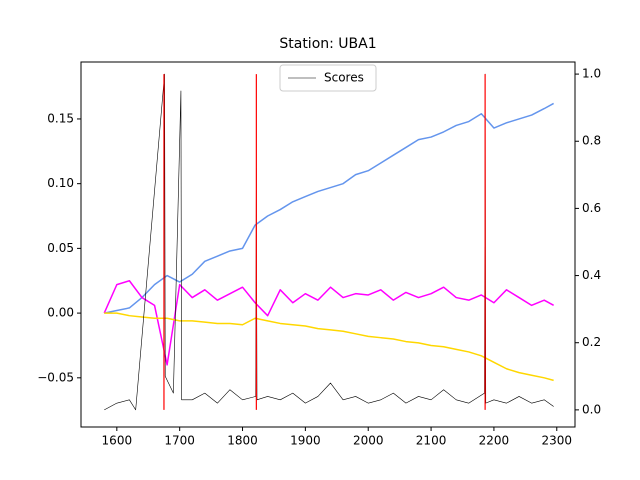 Image resolution: width=640 pixels, height=480 pixels. What do you see at coordinates (55, 377) in the screenshot?
I see `y-tick-label: −0.05` at bounding box center [55, 377].